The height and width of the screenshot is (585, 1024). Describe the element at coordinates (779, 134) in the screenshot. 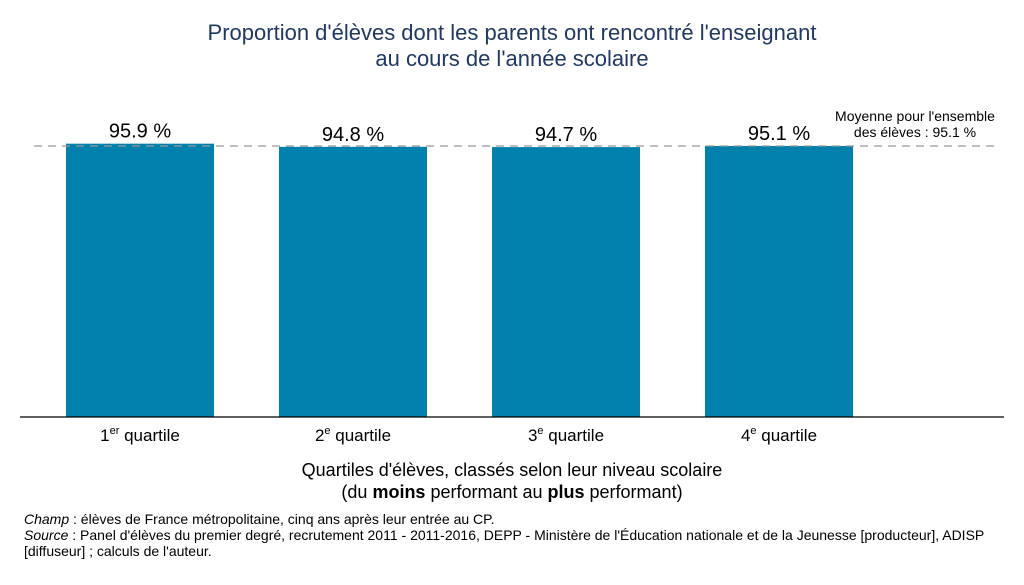

I see `data-label: 95.1 %` at that location.